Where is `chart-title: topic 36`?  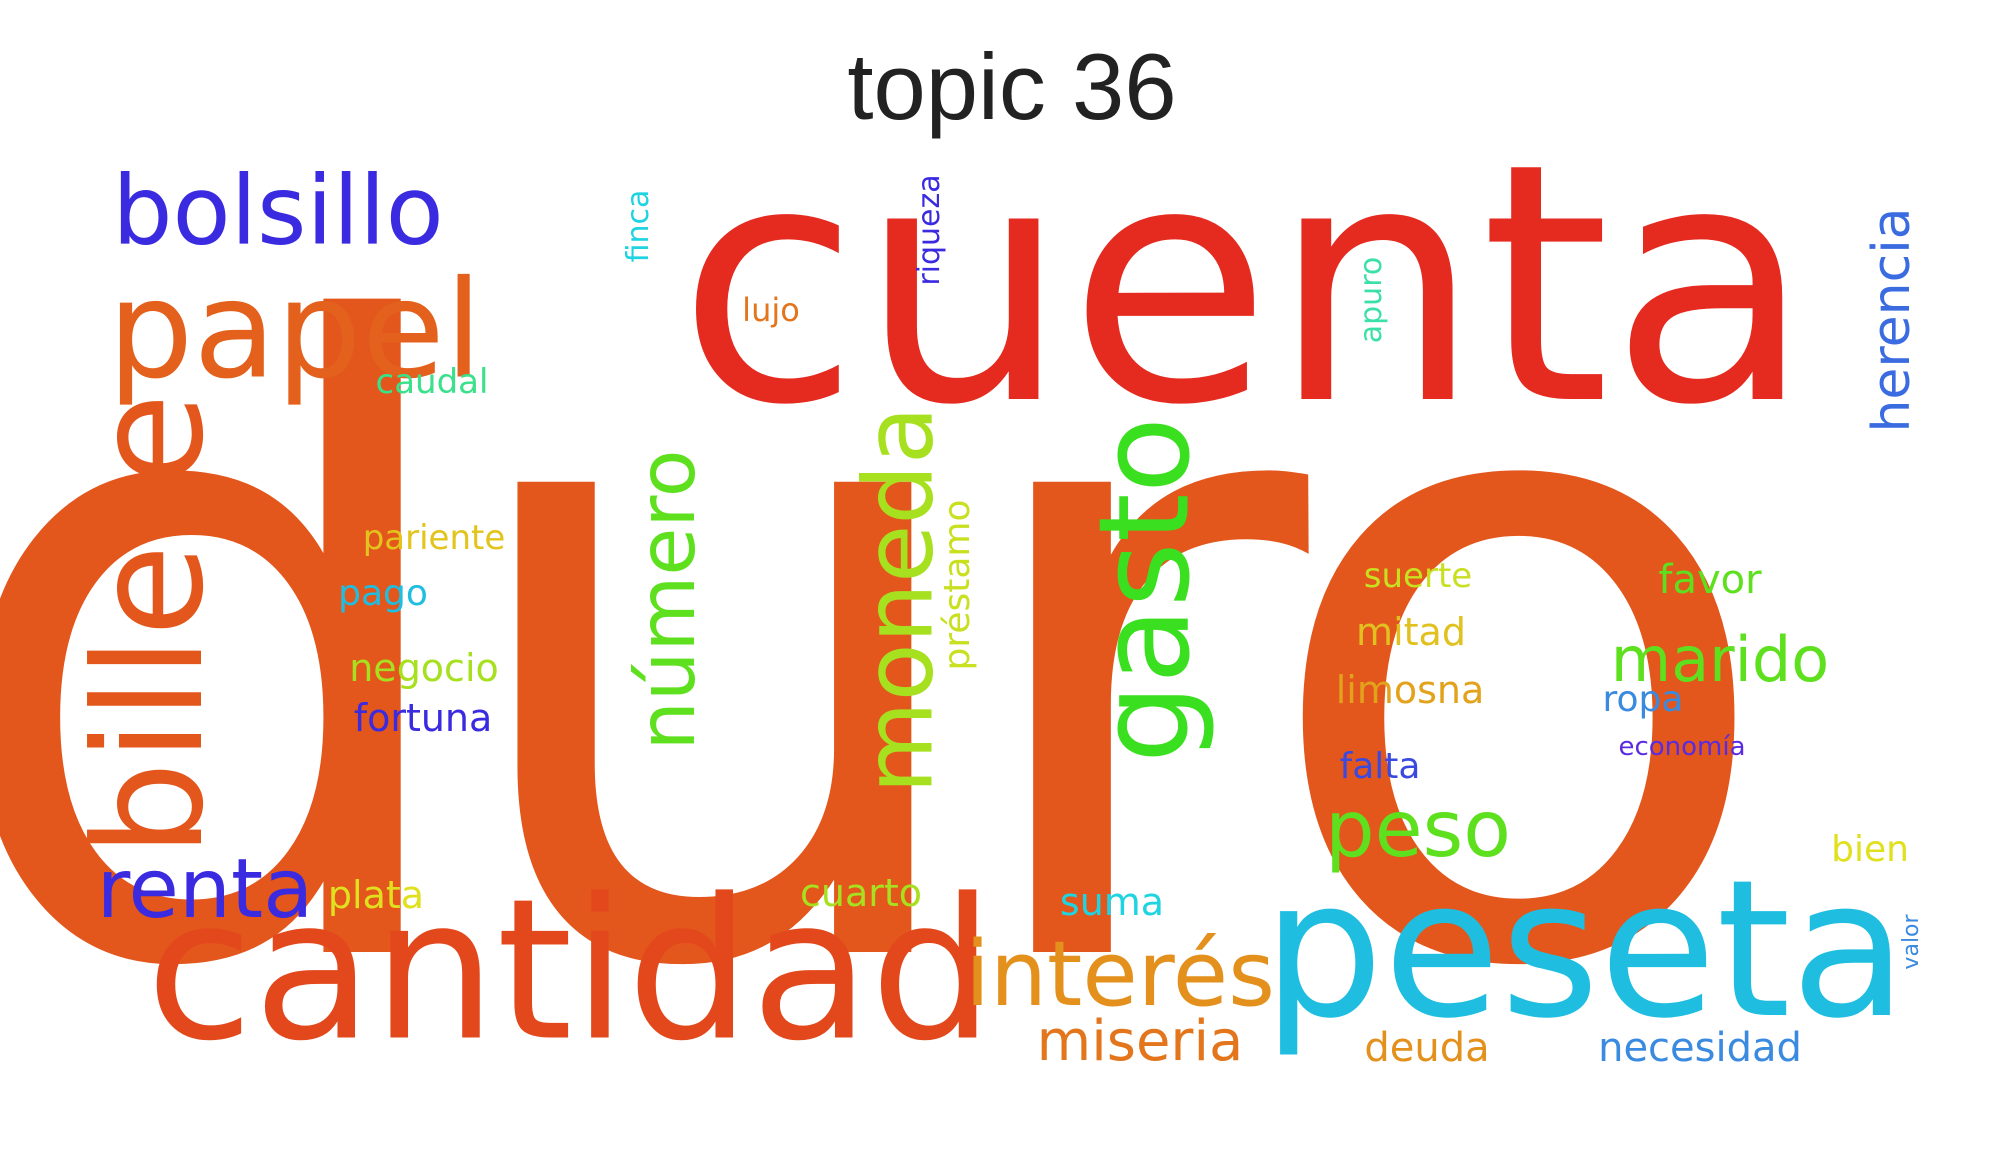 chart-title: topic 36 is located at coordinates (1012, 86).